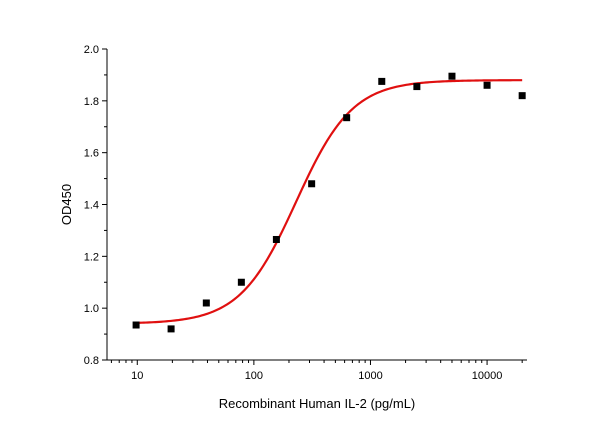 The image size is (613, 433). I want to click on x-axis-title: Recombinant Human IL-2 (pg/mL), so click(317, 403).